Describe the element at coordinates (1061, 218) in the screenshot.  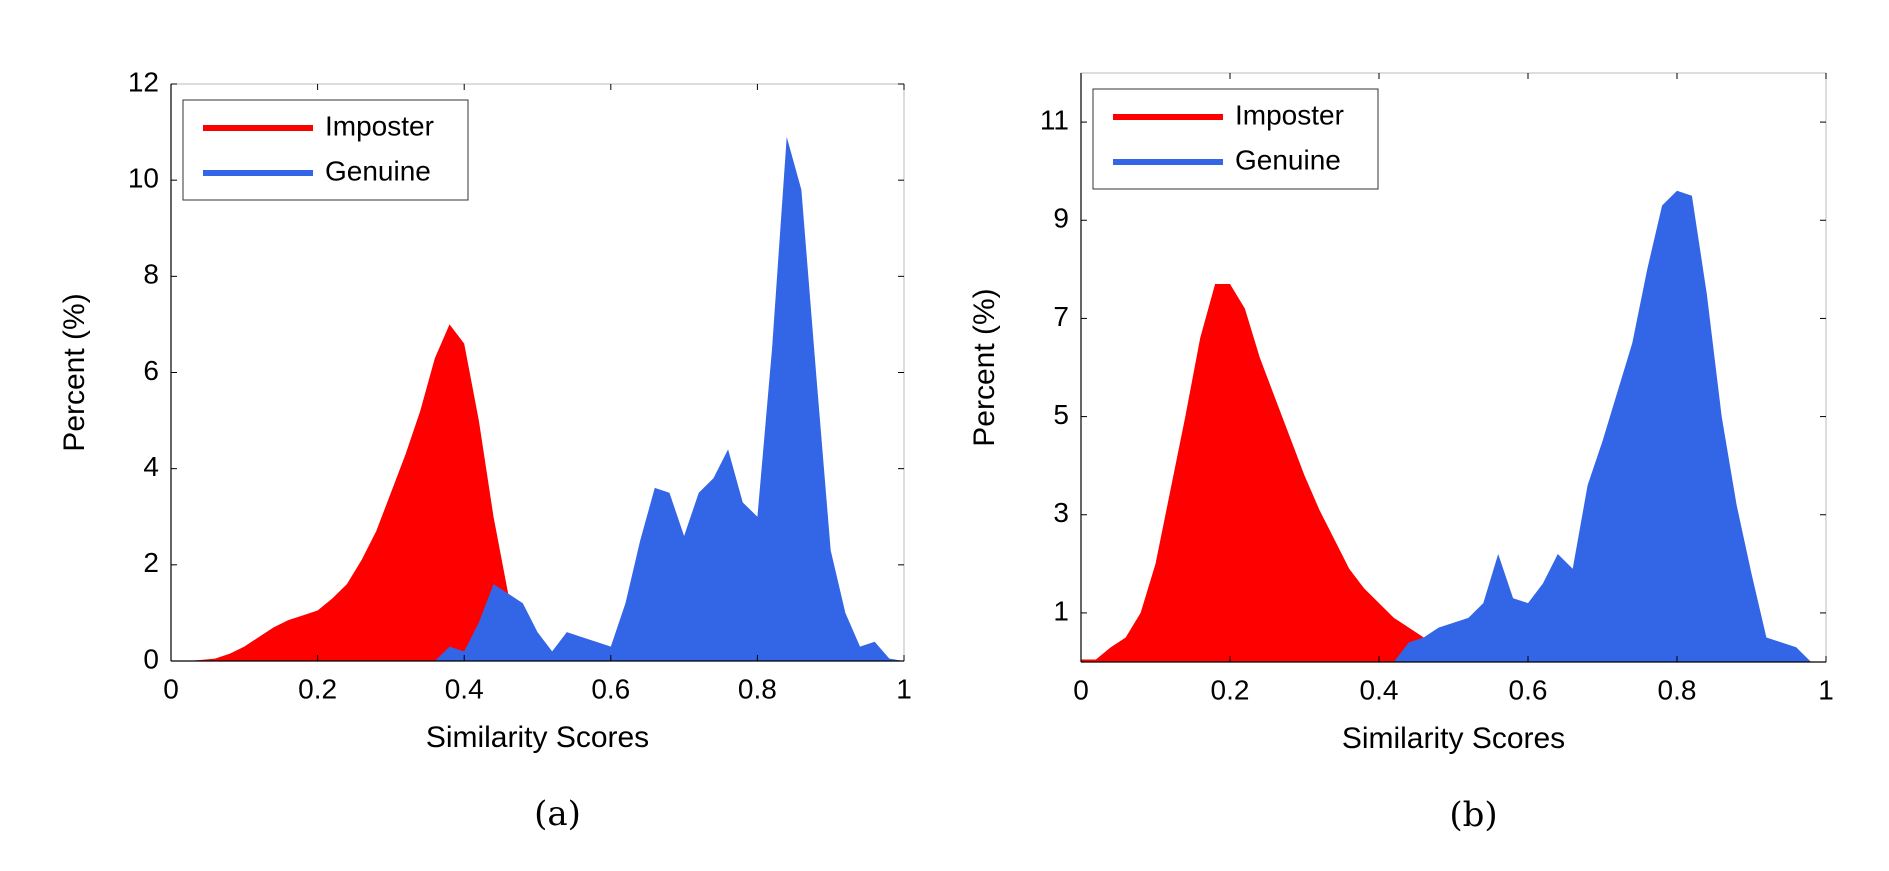
I see `y-tick-label: 9` at that location.